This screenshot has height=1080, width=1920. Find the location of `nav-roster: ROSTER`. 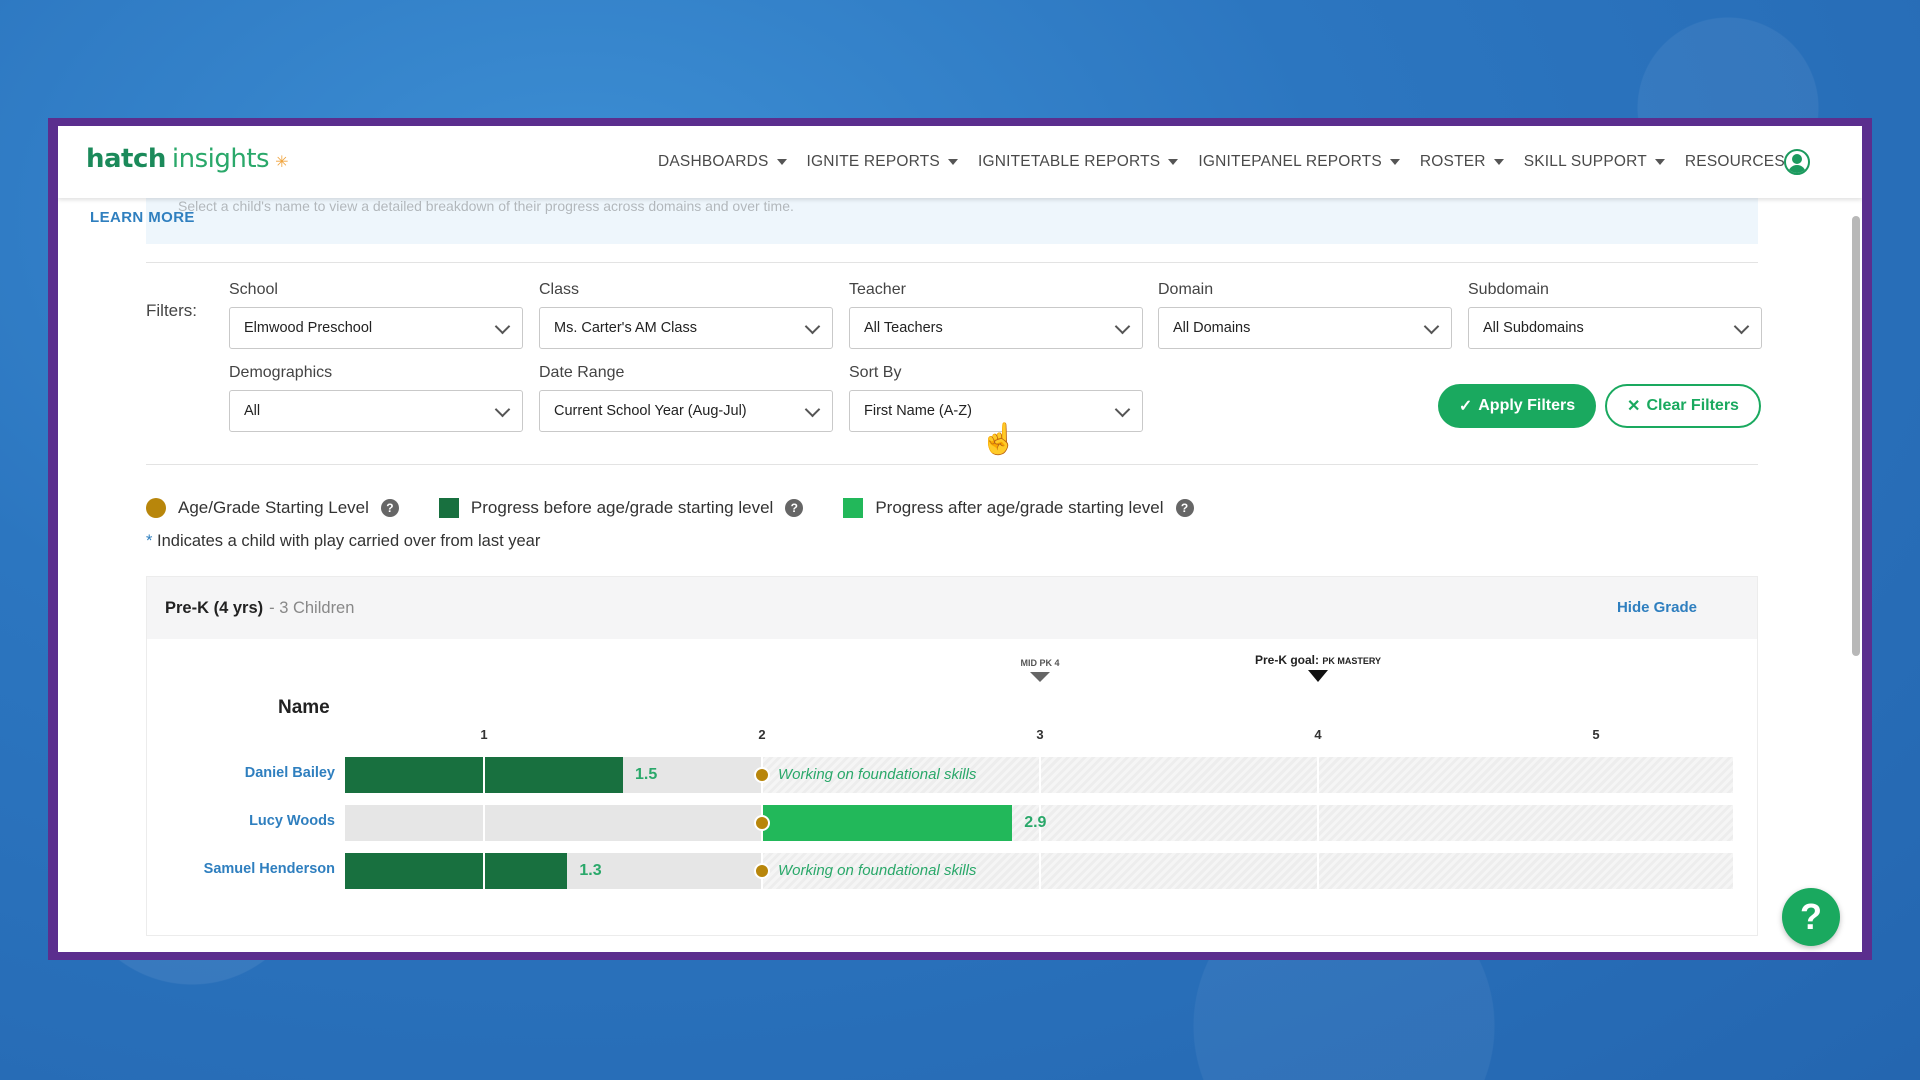

nav-roster: ROSTER is located at coordinates (1462, 162).